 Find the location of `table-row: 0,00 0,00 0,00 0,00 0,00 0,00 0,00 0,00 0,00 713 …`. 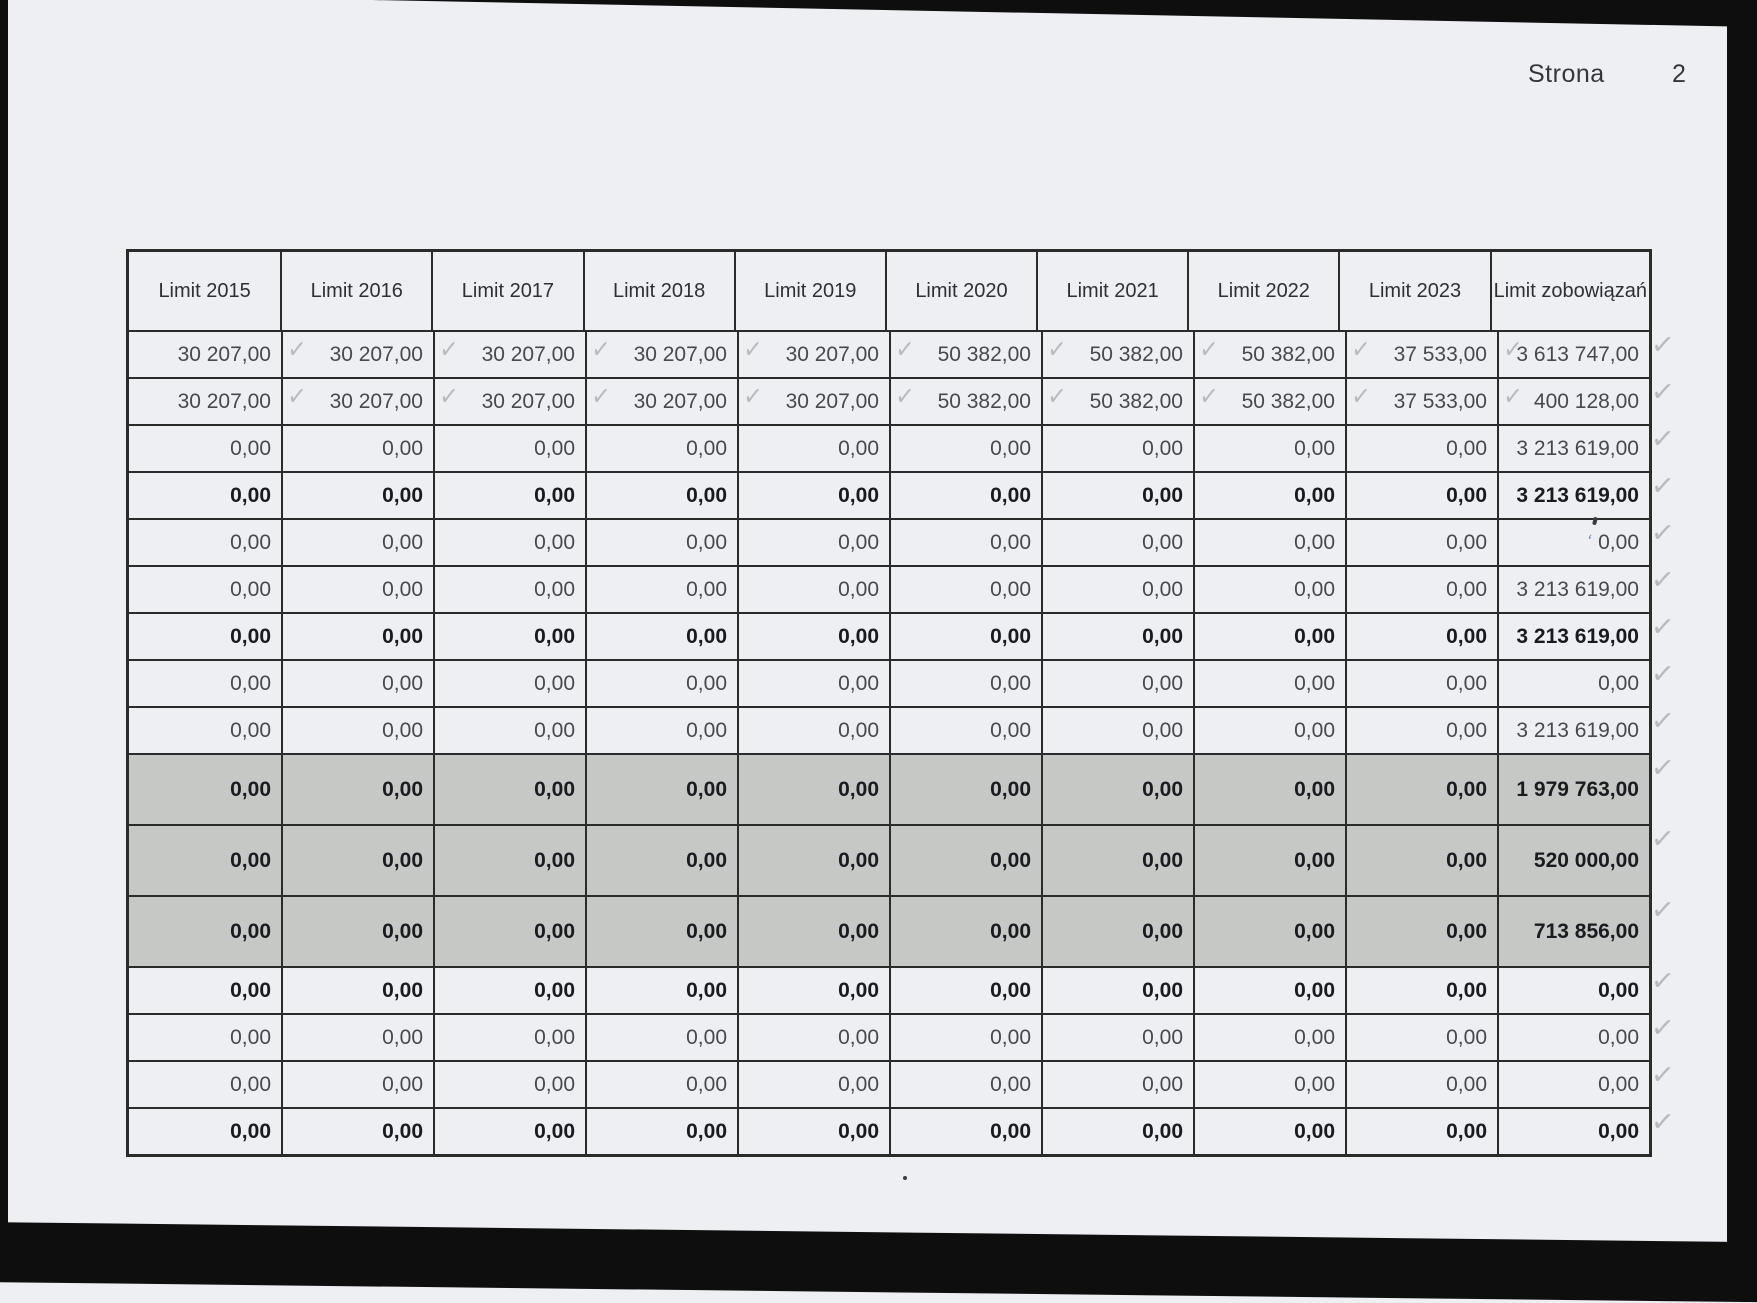

table-row: 0,00 0,00 0,00 0,00 0,00 0,00 0,00 0,00 0,00 713 … is located at coordinates (902, 929).